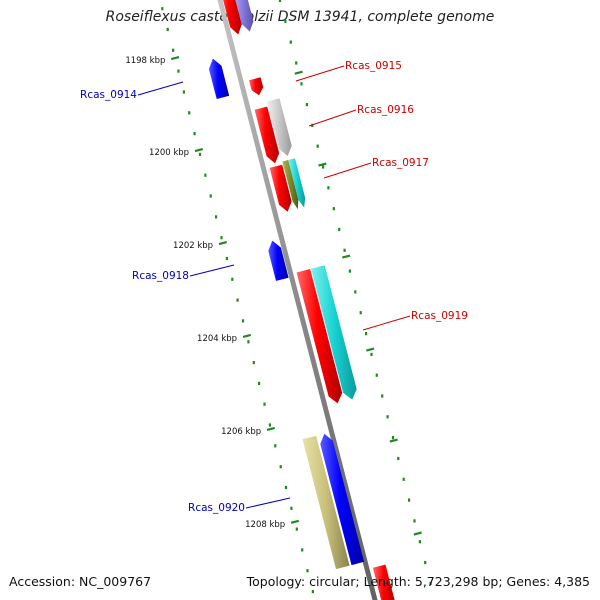 This screenshot has height=600, width=600. What do you see at coordinates (216, 508) in the screenshot?
I see `gene-label: Rcas_0920` at bounding box center [216, 508].